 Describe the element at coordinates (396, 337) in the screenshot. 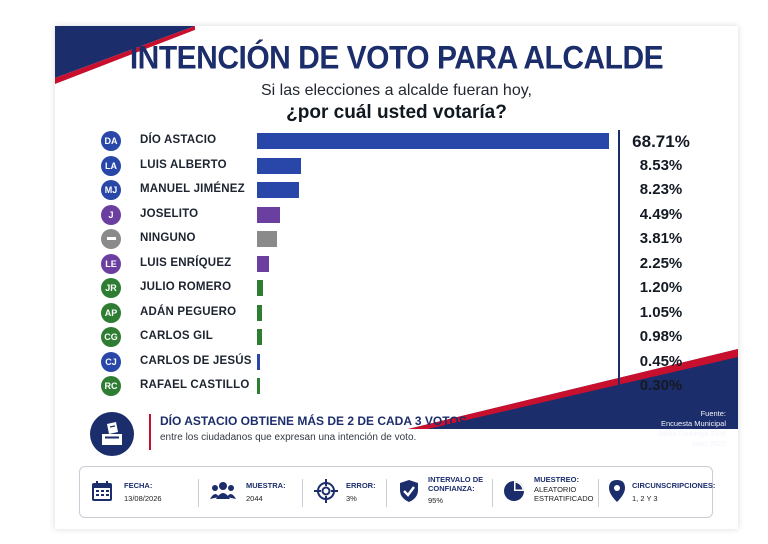

I see `bar-row: CG CARLOS GIL 0.98%` at that location.